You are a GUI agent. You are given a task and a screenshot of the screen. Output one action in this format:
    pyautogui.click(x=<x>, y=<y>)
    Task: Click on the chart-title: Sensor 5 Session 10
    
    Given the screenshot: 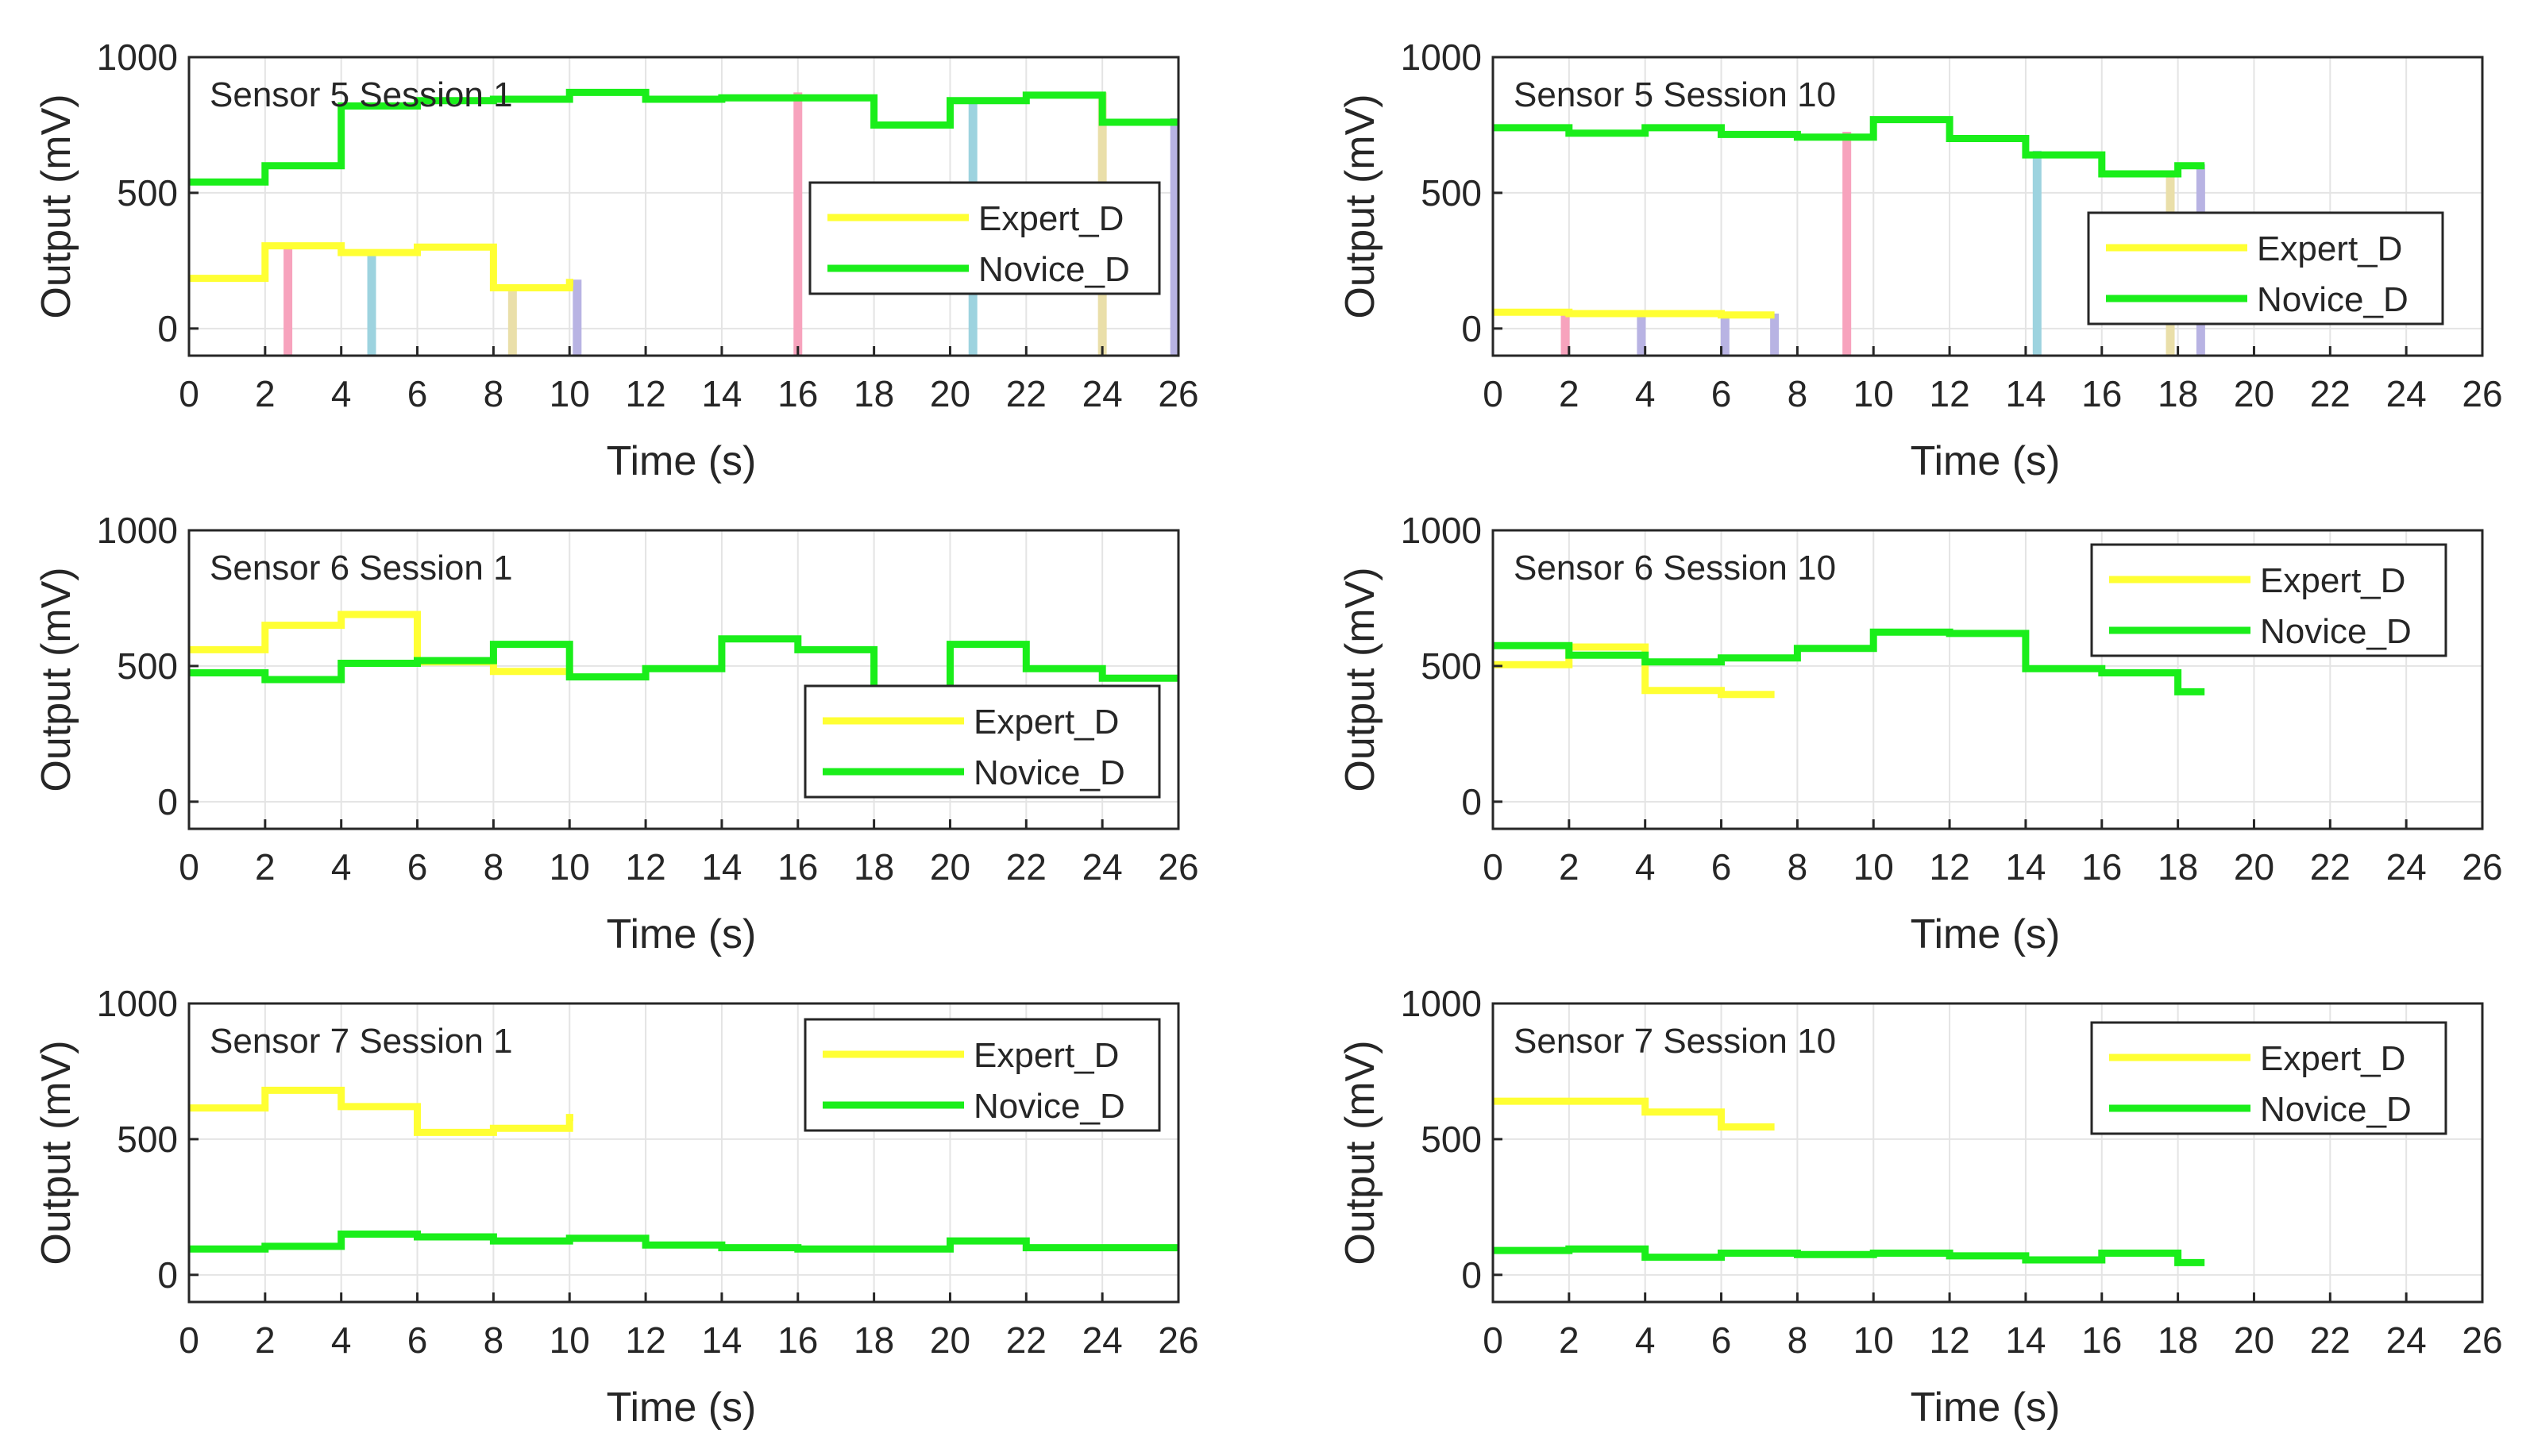 What is the action you would take?
    pyautogui.click(x=1675, y=94)
    